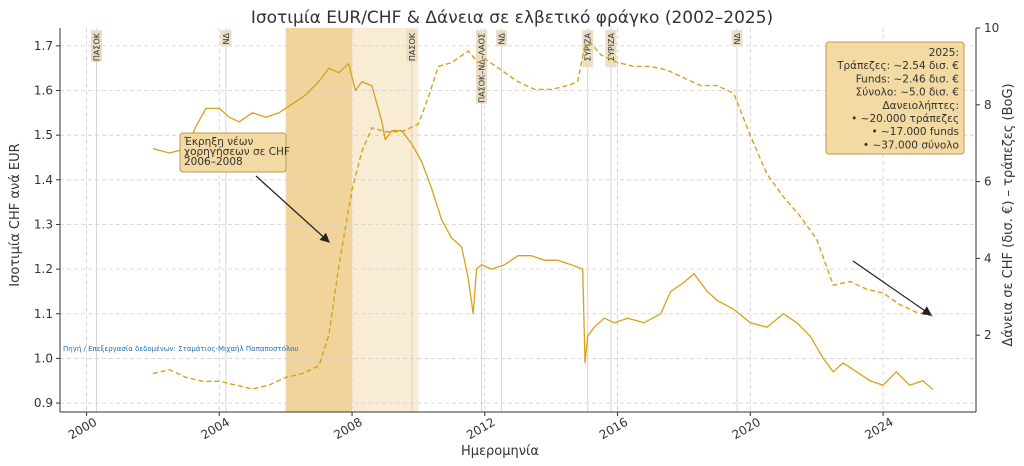 This screenshot has width=1024, height=466. I want to click on y-tick-label: 1.0, so click(43, 358).